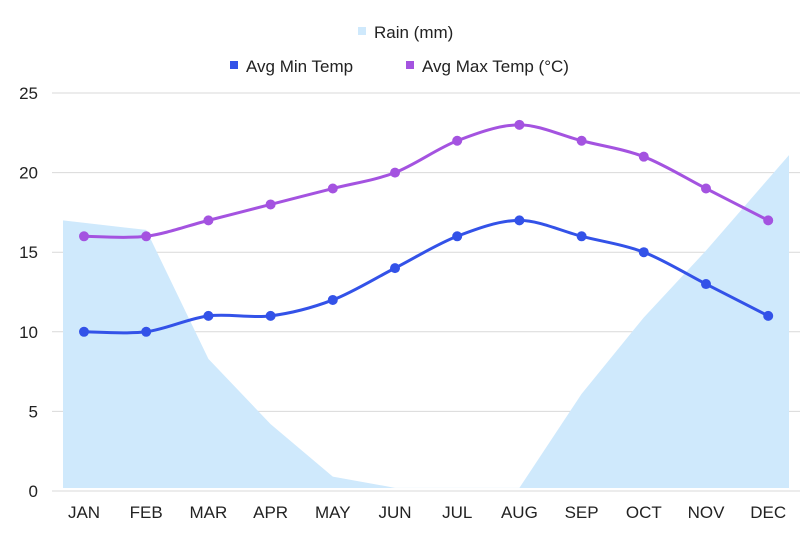 This screenshot has width=800, height=546. I want to click on y-tick-label-25: 25, so click(28, 93).